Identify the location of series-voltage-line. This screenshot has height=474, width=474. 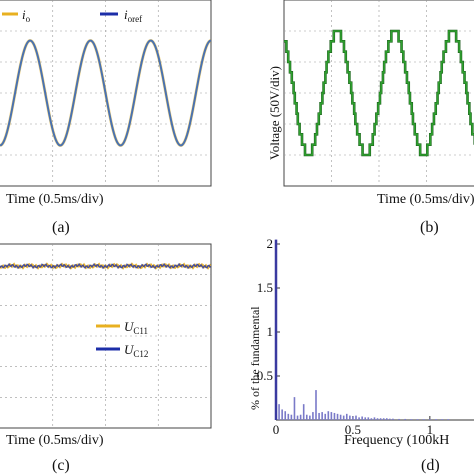
(379, 93).